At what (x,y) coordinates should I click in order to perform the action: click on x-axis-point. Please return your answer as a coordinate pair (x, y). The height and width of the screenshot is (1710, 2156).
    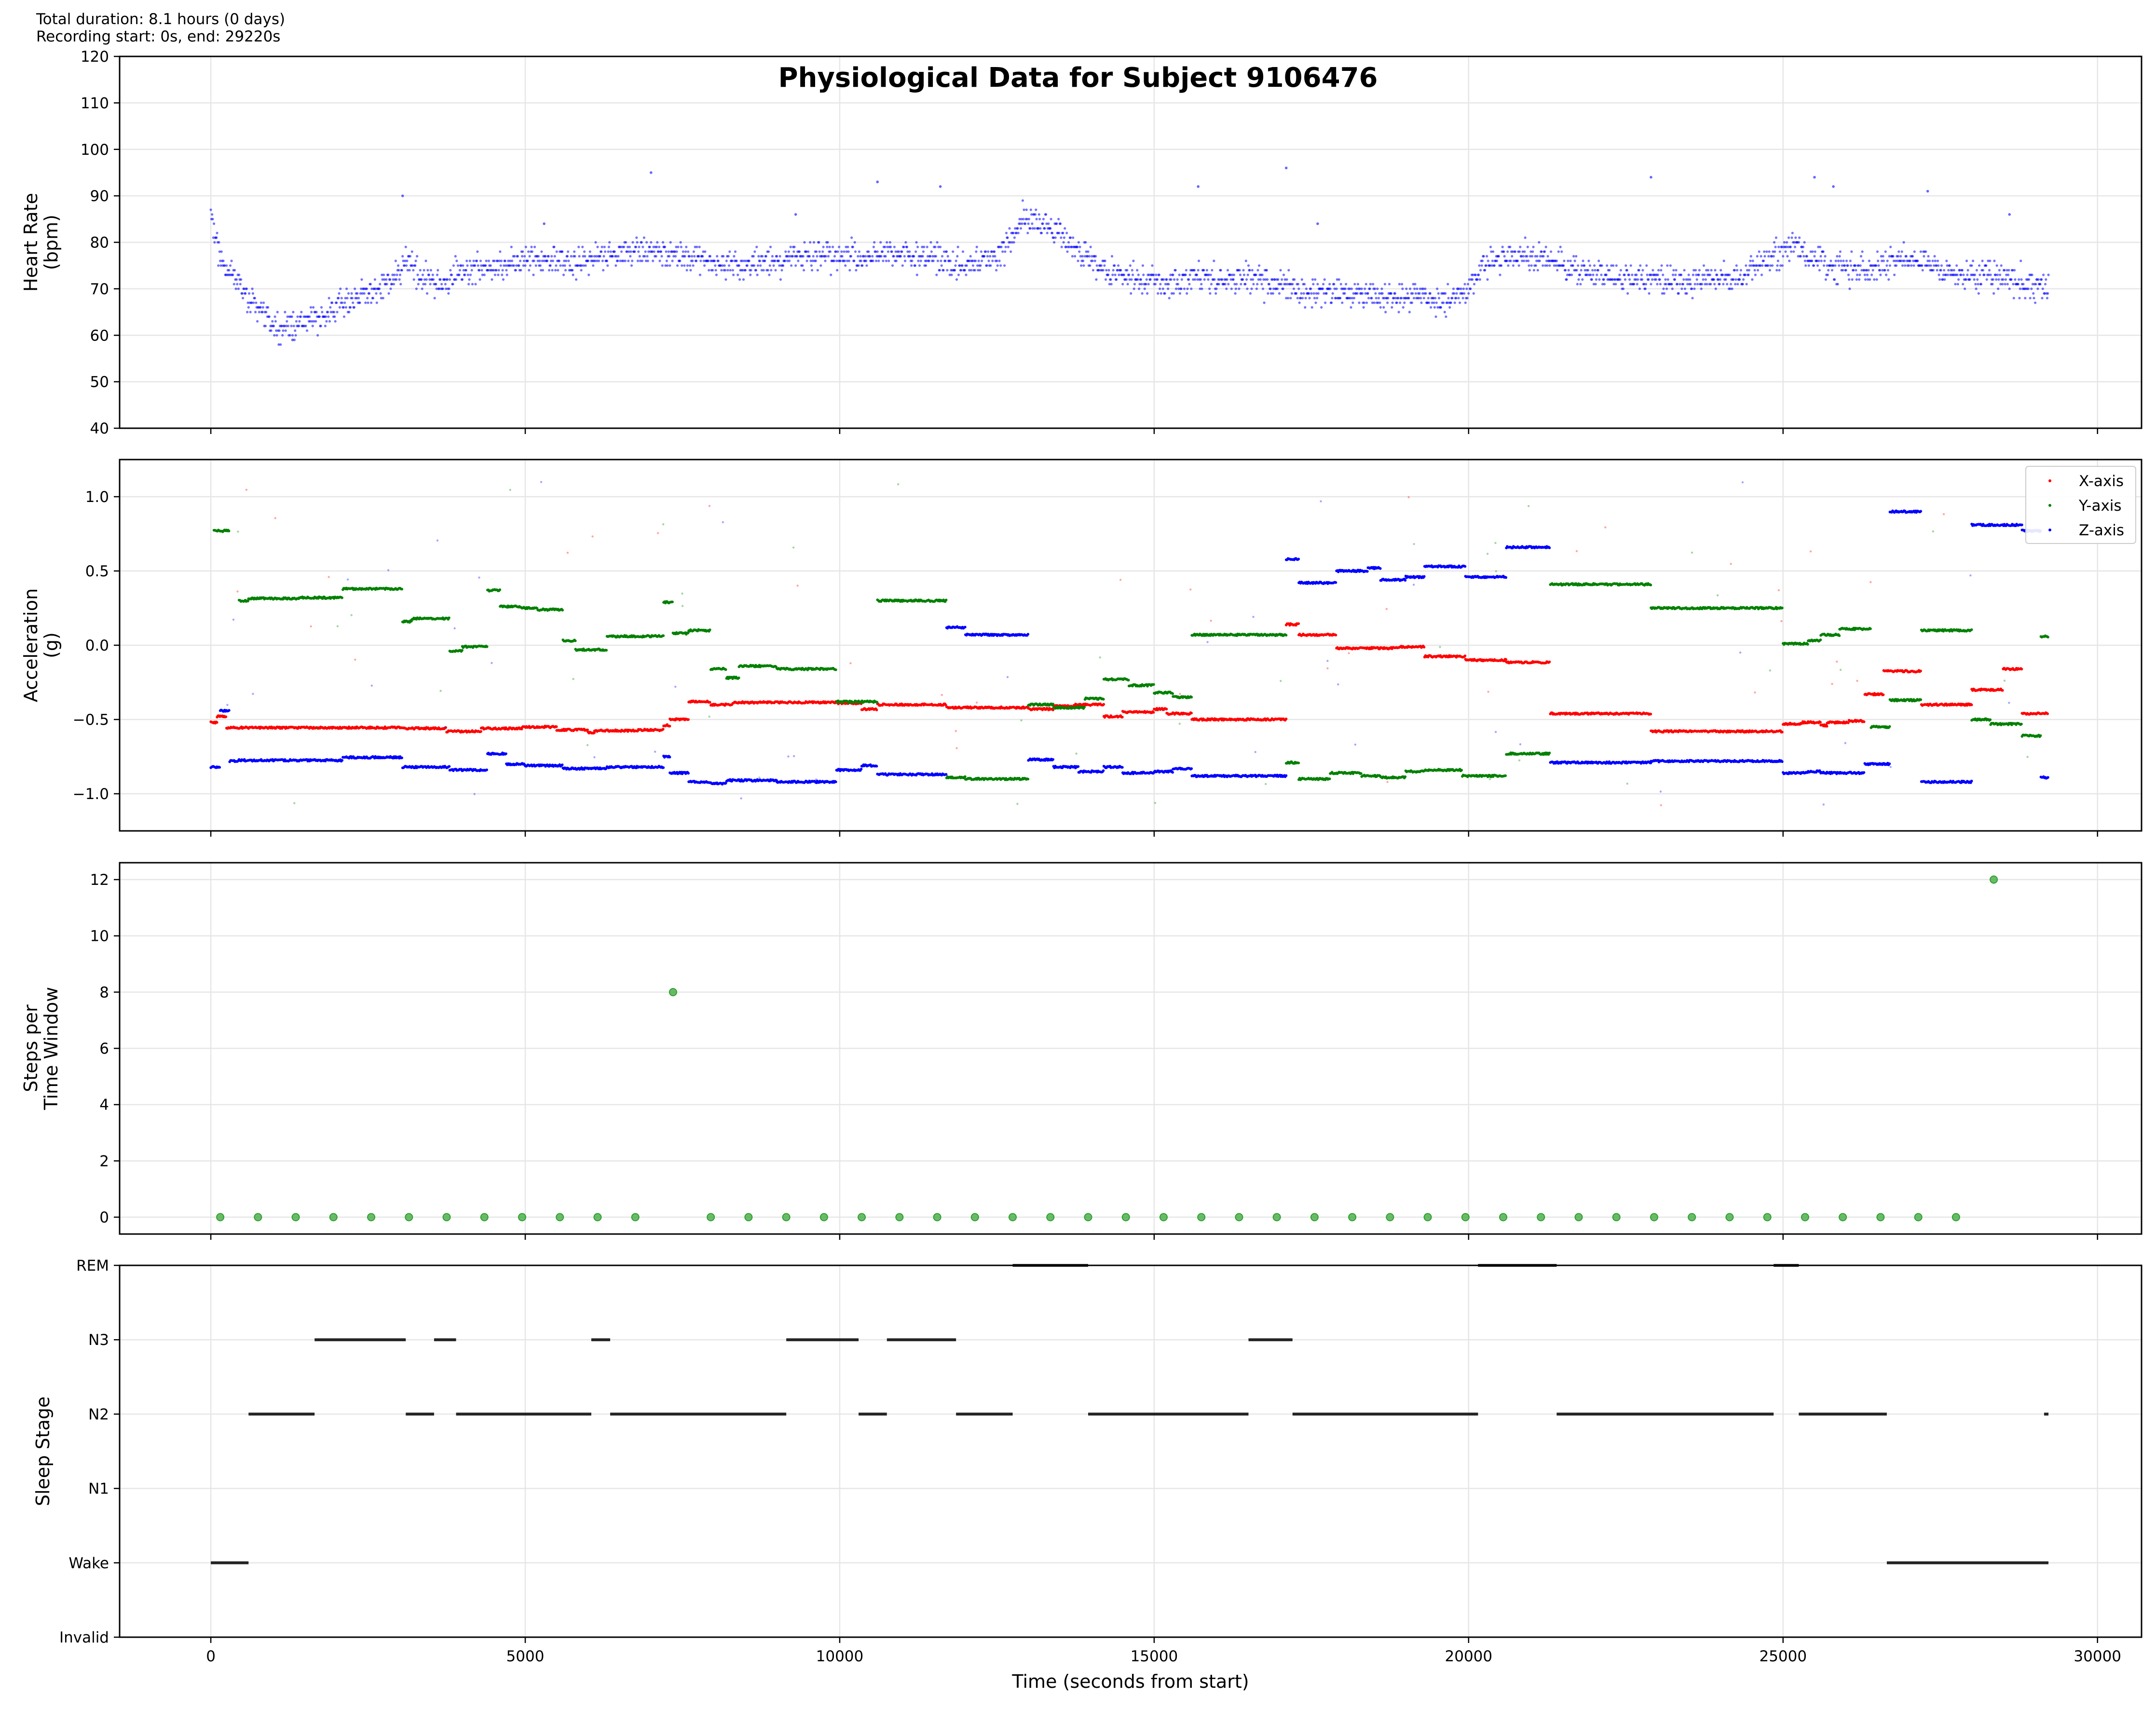
    Looking at the image, I should click on (1827, 726).